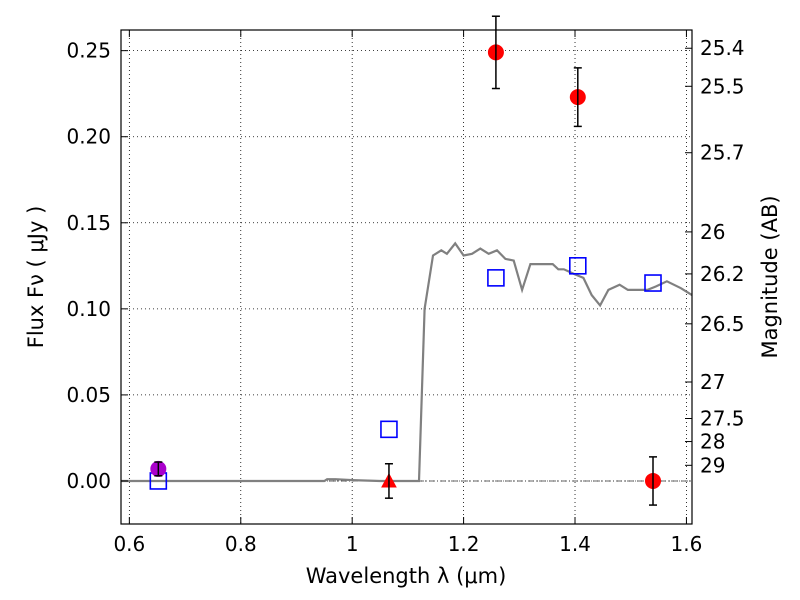  What do you see at coordinates (712, 465) in the screenshot?
I see `mag-tick-label: 29` at bounding box center [712, 465].